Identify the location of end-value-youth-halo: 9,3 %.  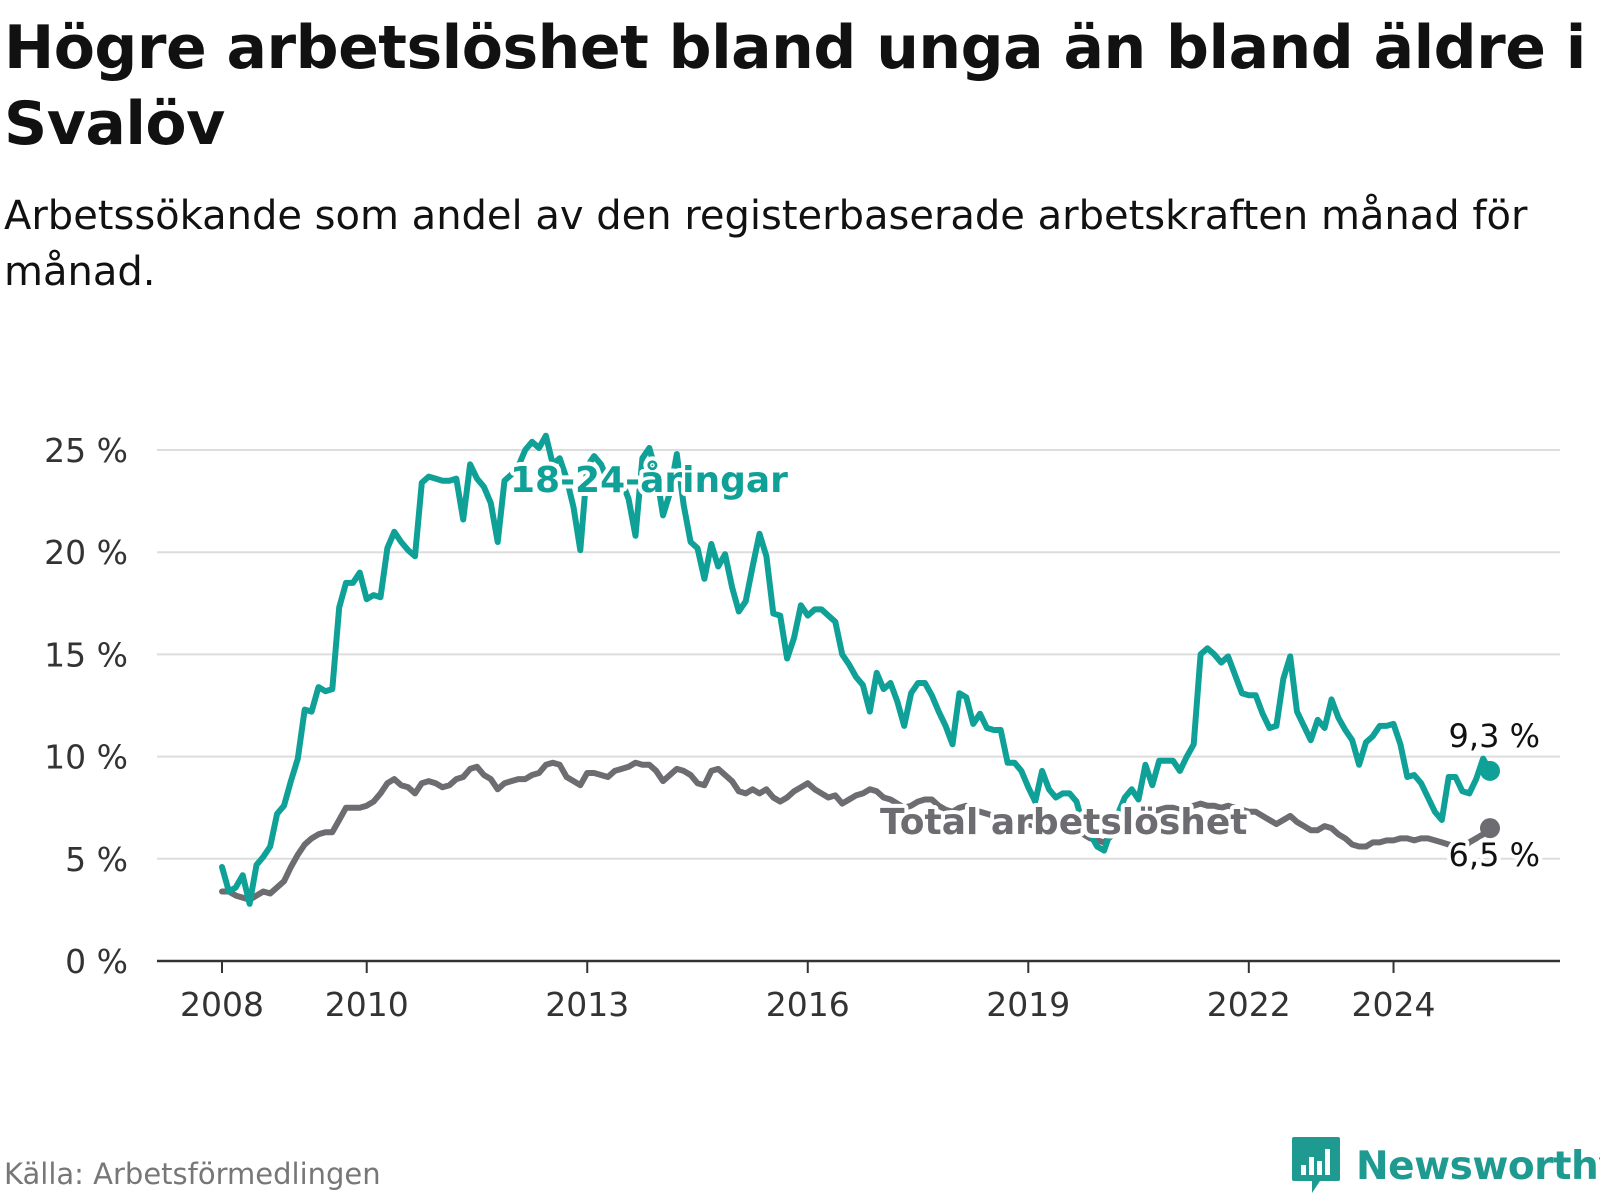
(1494, 736).